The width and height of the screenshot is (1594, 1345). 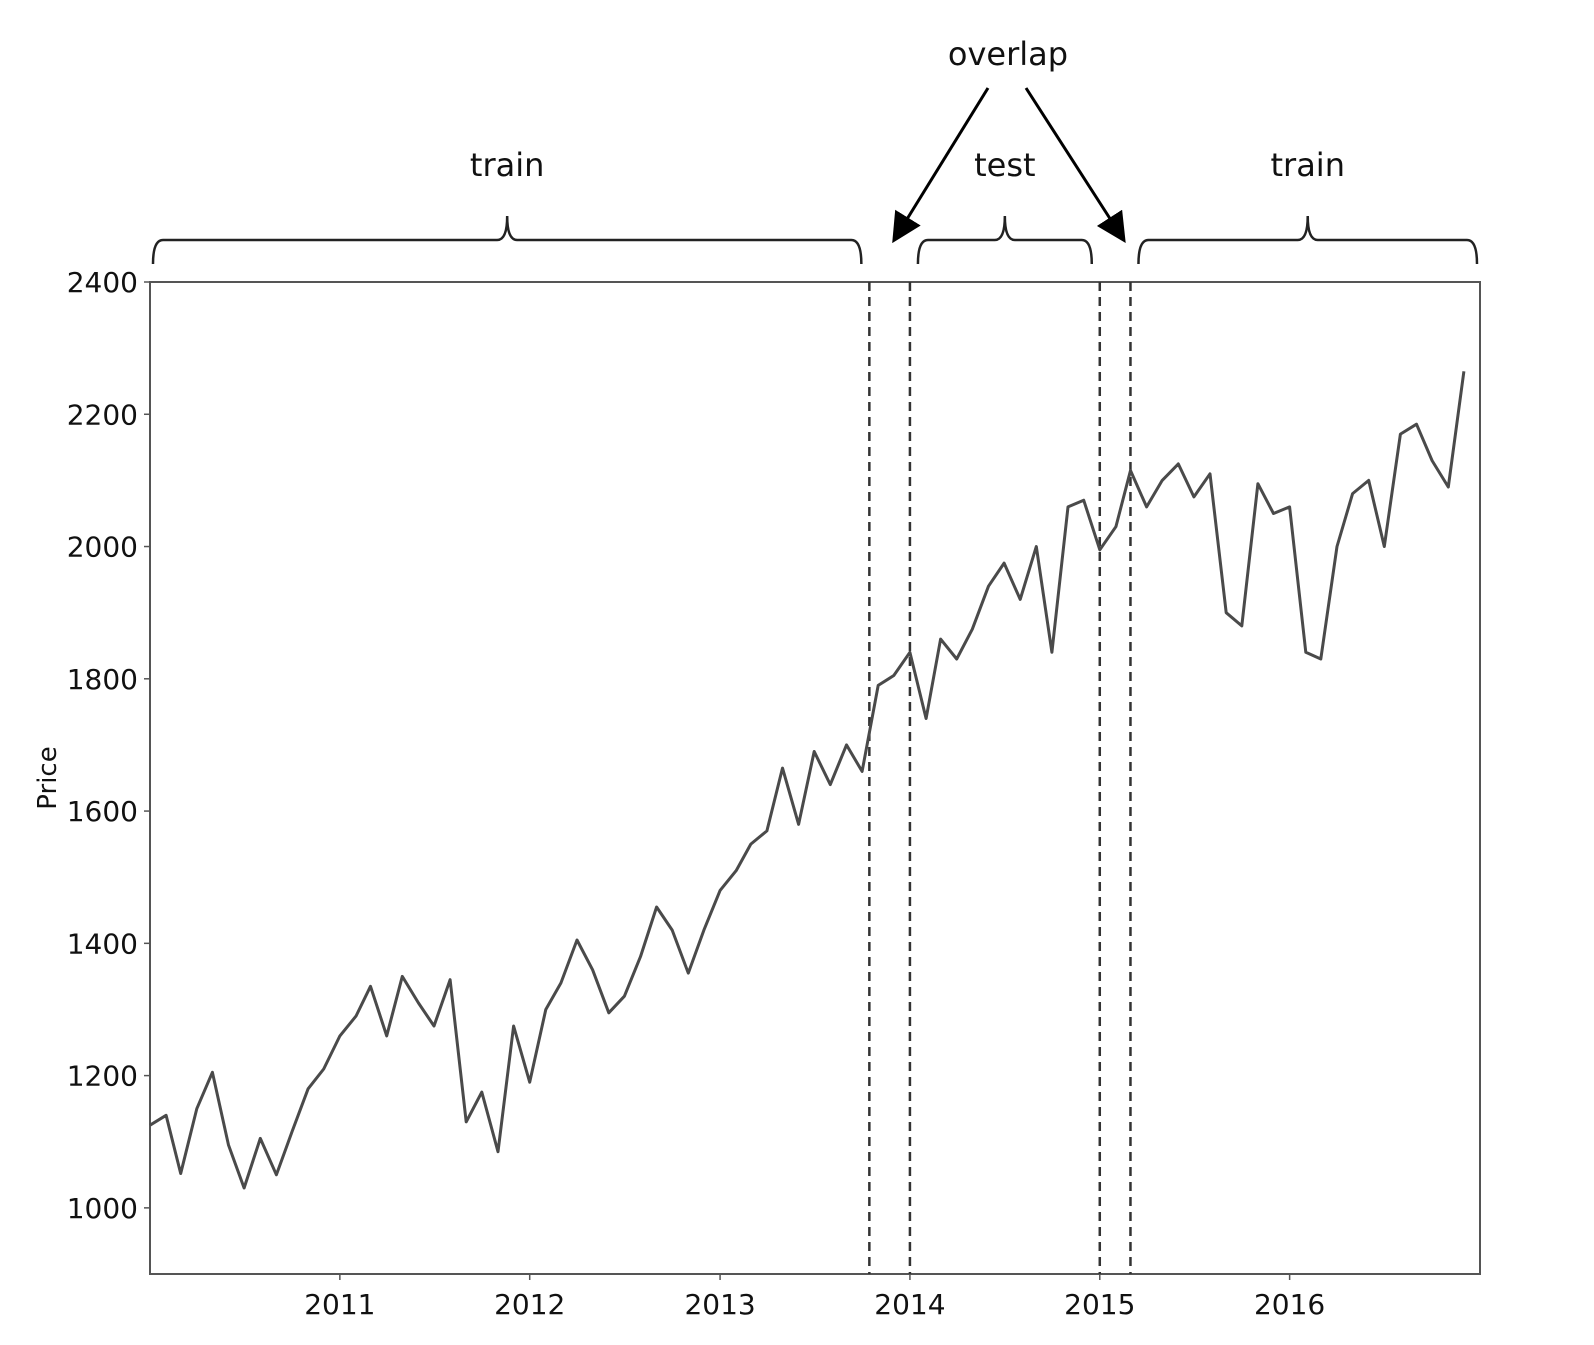 I want to click on overlap-callout: overlap, so click(x=1009, y=139).